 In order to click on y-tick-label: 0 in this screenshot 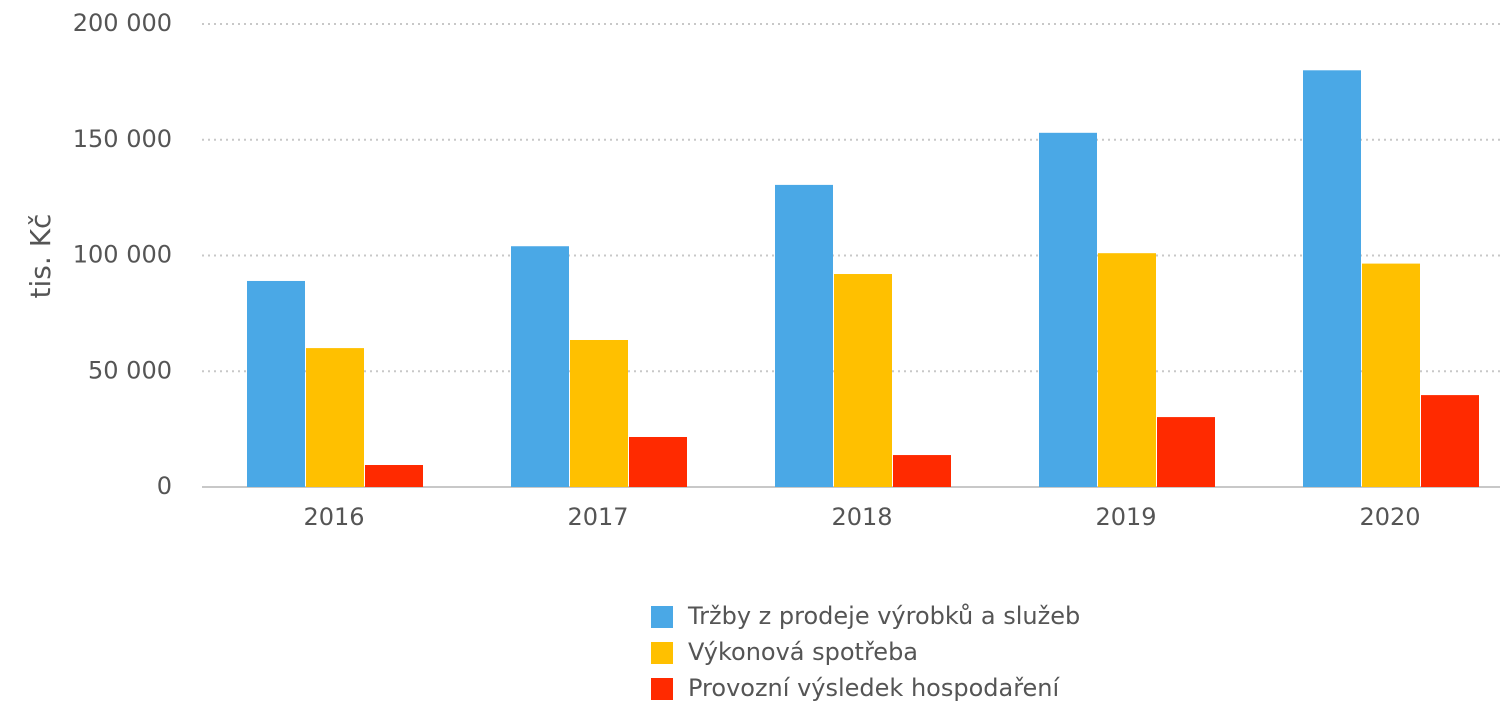, I will do `click(164, 486)`.